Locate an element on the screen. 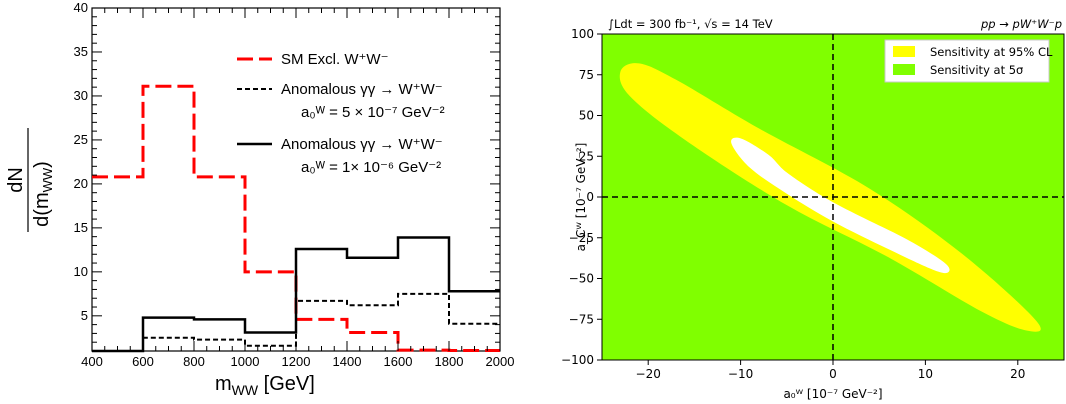  right-legend: Sensitivity at 95% CL Sensitivity at 5σ is located at coordinates (968, 61).